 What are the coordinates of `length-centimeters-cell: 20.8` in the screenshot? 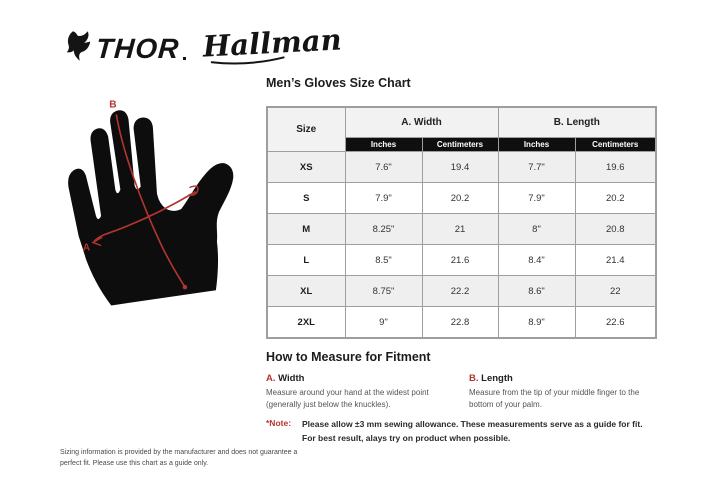 It's located at (615, 229).